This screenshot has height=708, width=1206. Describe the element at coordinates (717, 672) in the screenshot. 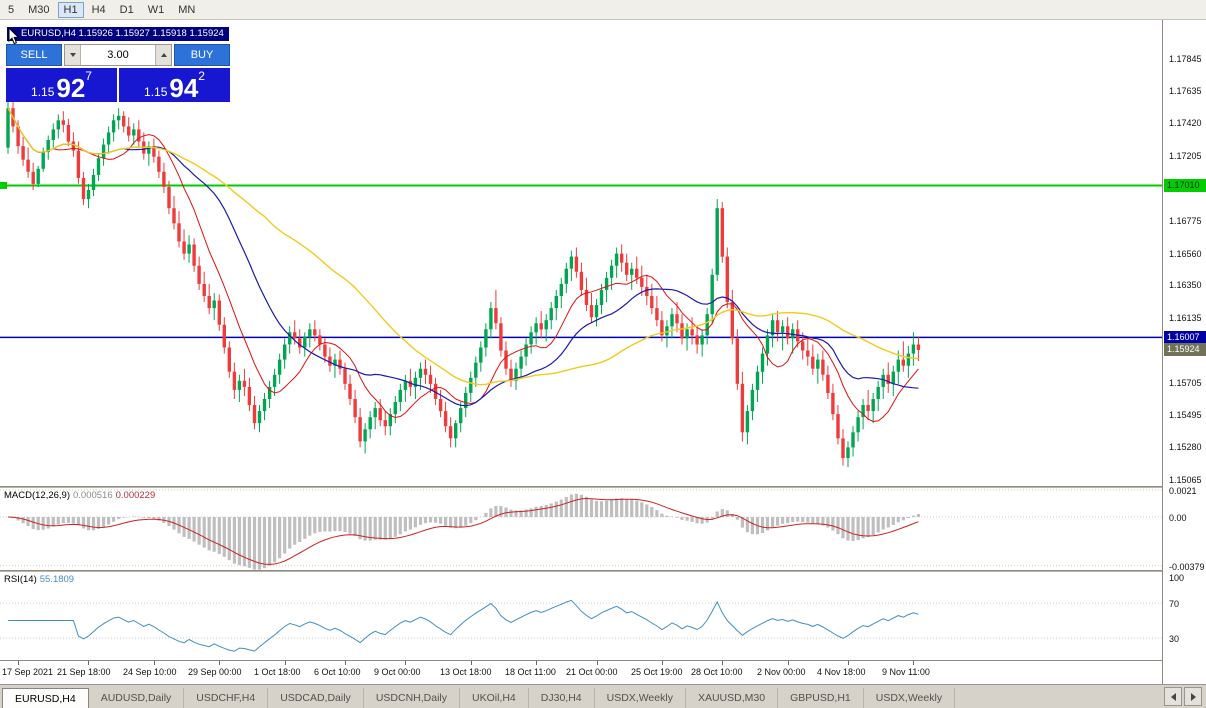

I see `time-axis-label: 28 Oct 10:00` at that location.